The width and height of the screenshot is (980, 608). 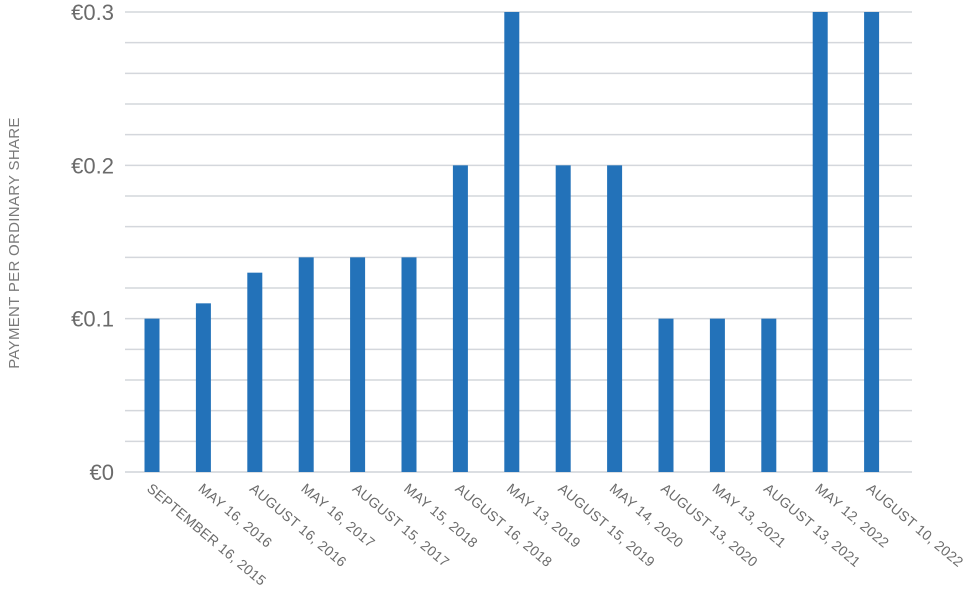 I want to click on x-tick-label: AUGUST 15, 2017, so click(x=401, y=525).